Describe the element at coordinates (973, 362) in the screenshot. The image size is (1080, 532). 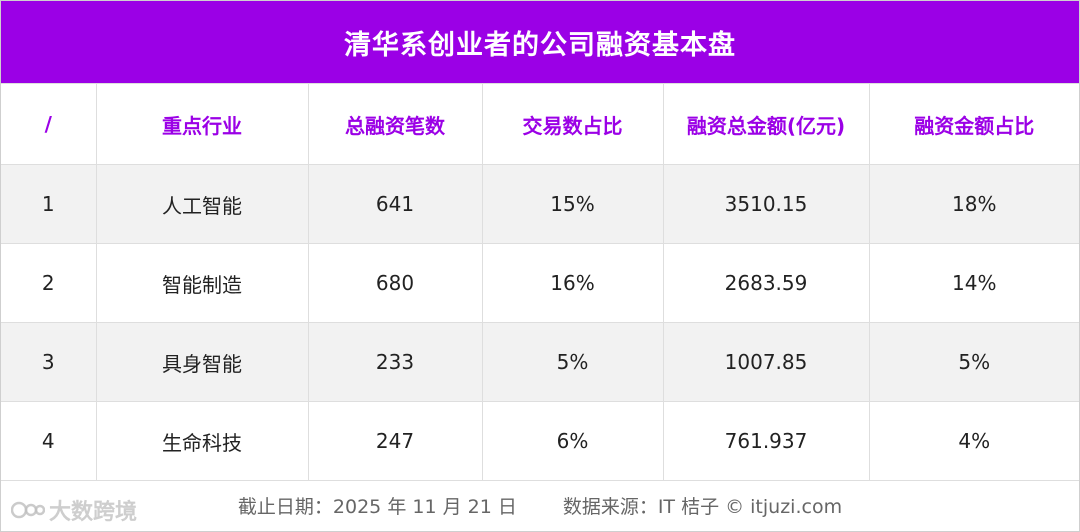
I see `cell-amount-share: 5%` at that location.